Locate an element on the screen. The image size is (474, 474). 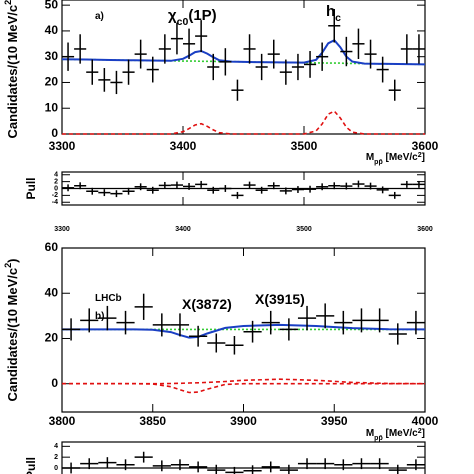
y-tick-label: 50 is located at coordinates (52, 5).